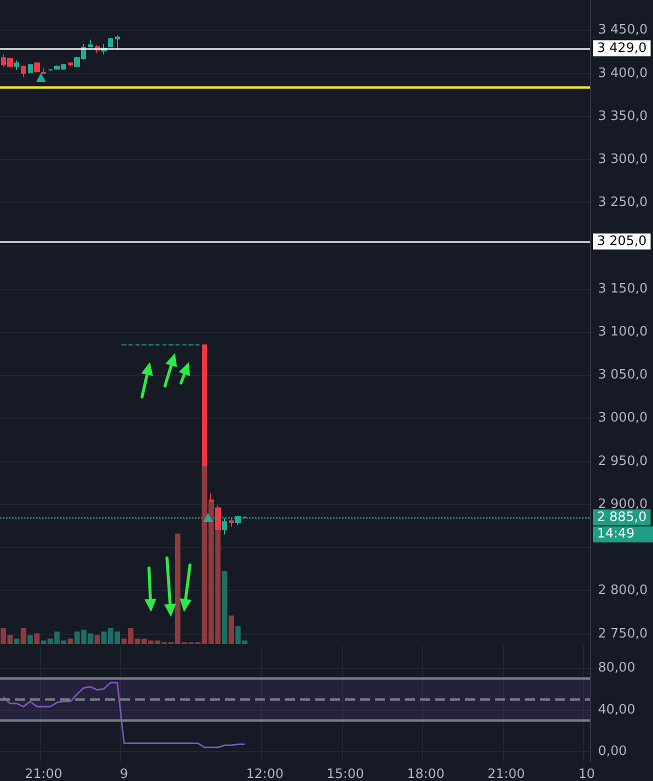  Describe the element at coordinates (623, 202) in the screenshot. I see `y-tick-label: 3 250,0` at that location.